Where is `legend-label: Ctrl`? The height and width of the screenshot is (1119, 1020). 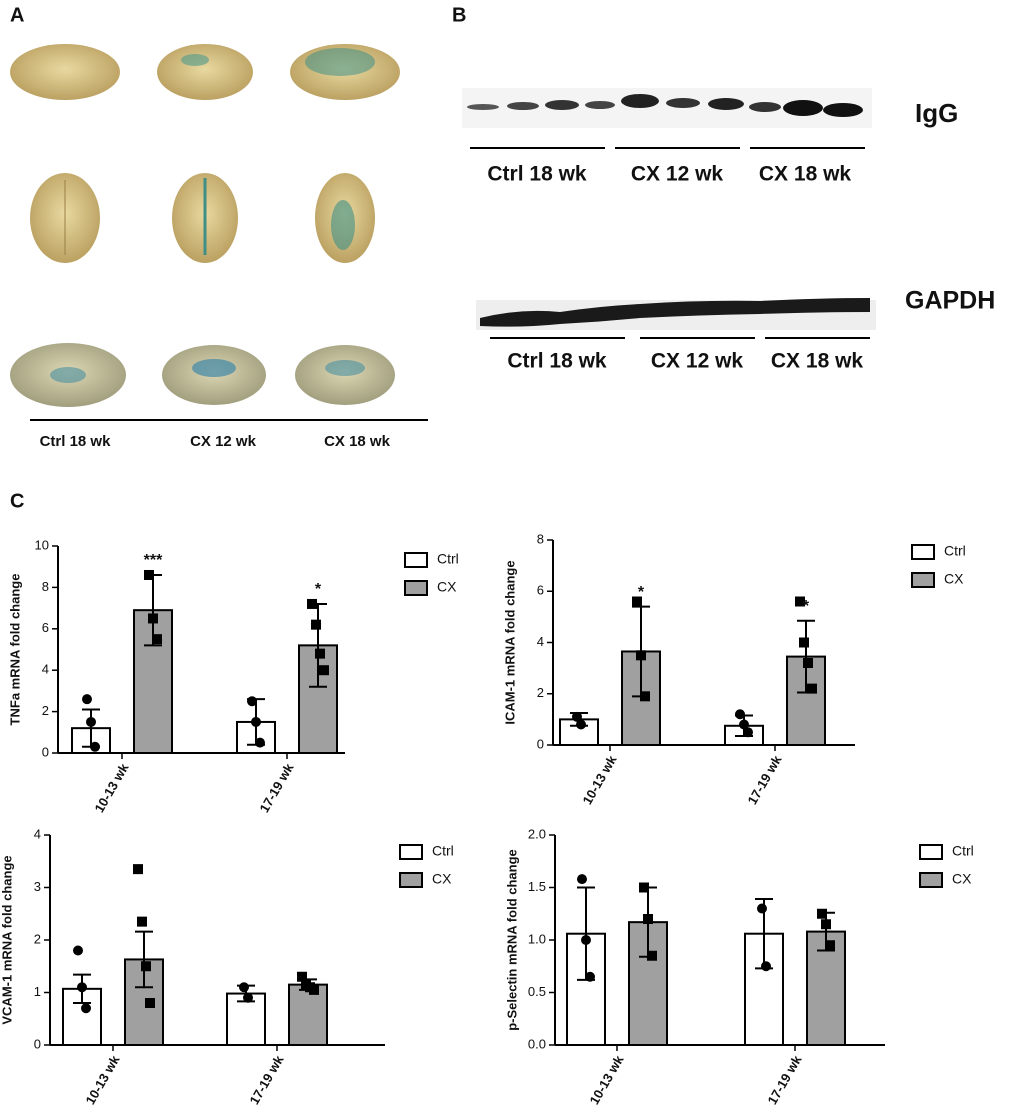 legend-label: Ctrl is located at coordinates (448, 559).